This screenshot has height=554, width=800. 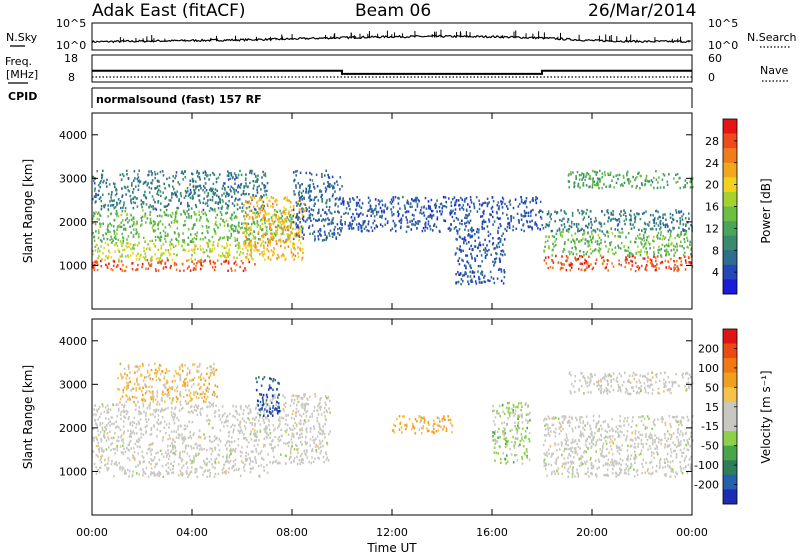 What do you see at coordinates (712, 163) in the screenshot?
I see `cbar-tick-label: 24` at bounding box center [712, 163].